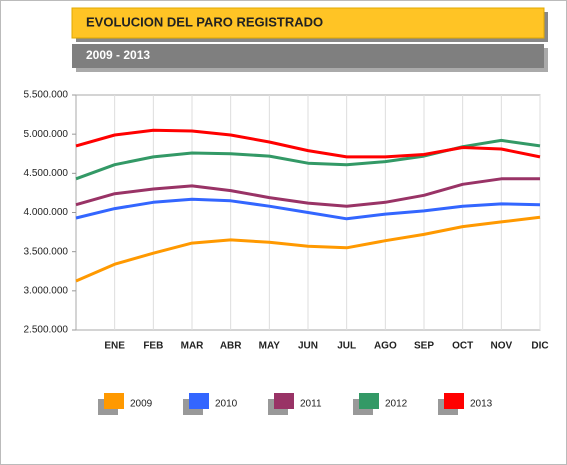 This screenshot has height=465, width=567. What do you see at coordinates (385, 346) in the screenshot?
I see `x-tick-label: AGO` at bounding box center [385, 346].